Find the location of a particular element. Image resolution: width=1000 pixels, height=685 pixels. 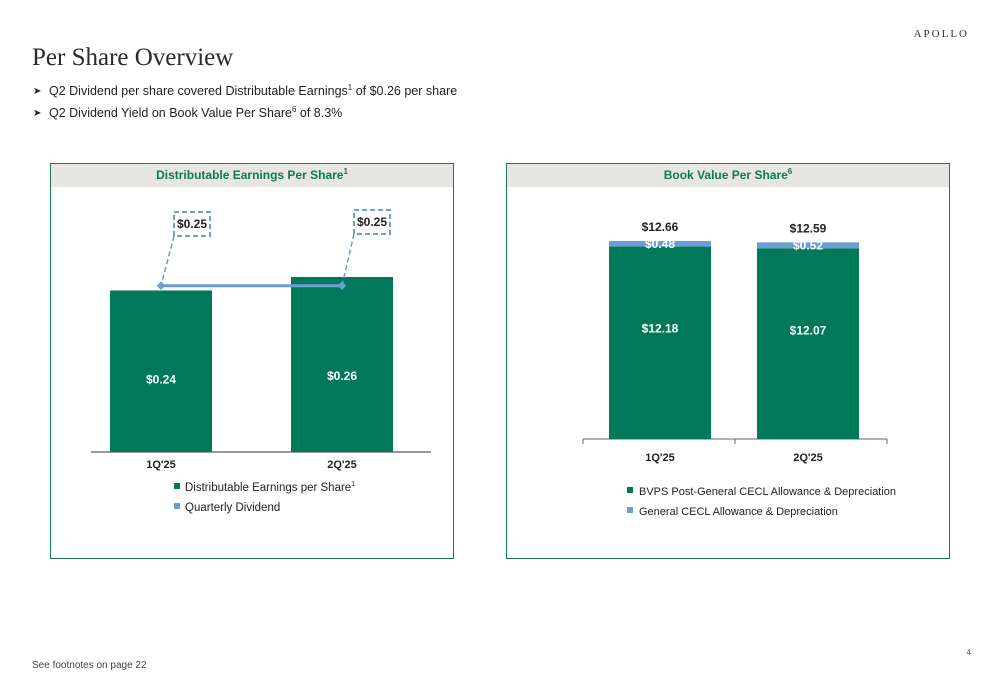

bvps-chart-title: Book Value Per Share6 is located at coordinates (728, 175).